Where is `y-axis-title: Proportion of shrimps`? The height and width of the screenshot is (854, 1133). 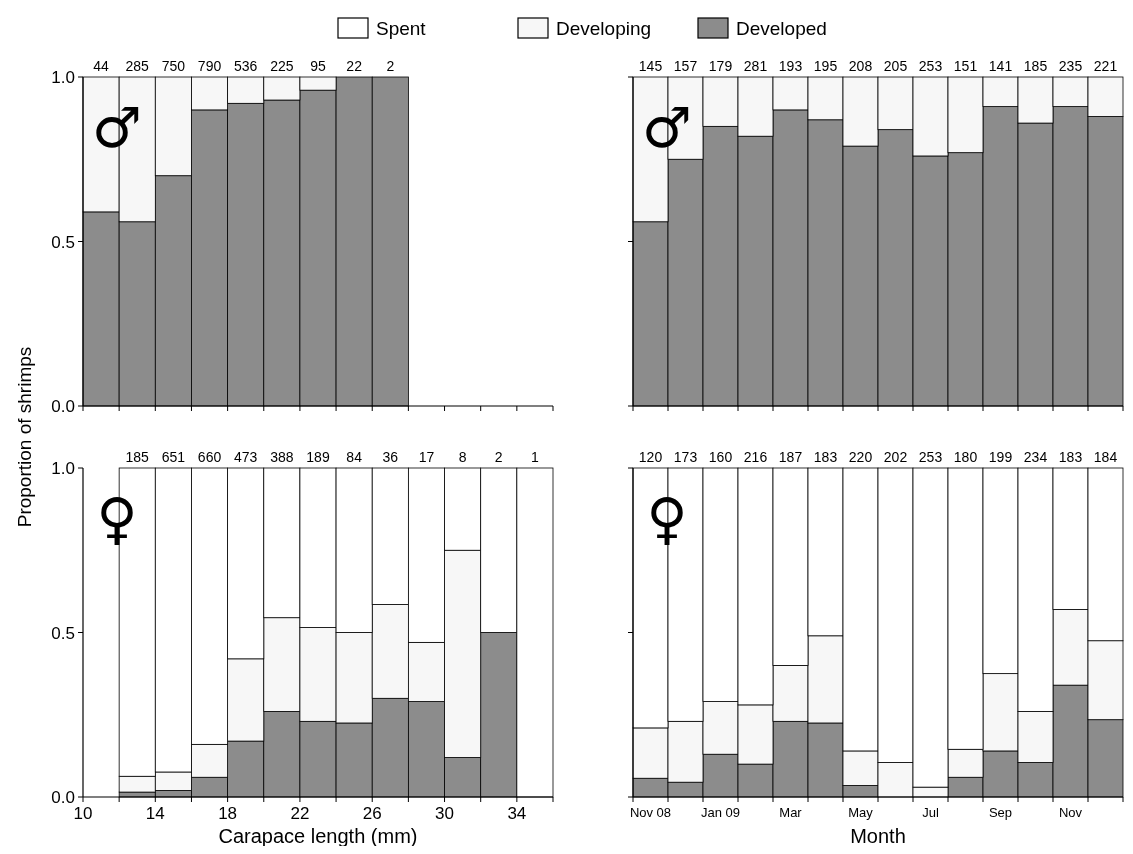
y-axis-title: Proportion of shrimps is located at coordinates (24, 437).